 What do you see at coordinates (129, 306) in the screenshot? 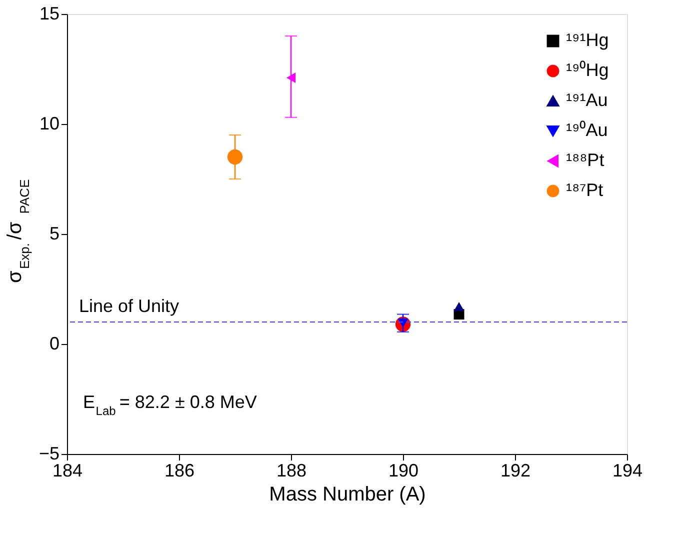
I see `ref-line-label: Line of Unity` at bounding box center [129, 306].